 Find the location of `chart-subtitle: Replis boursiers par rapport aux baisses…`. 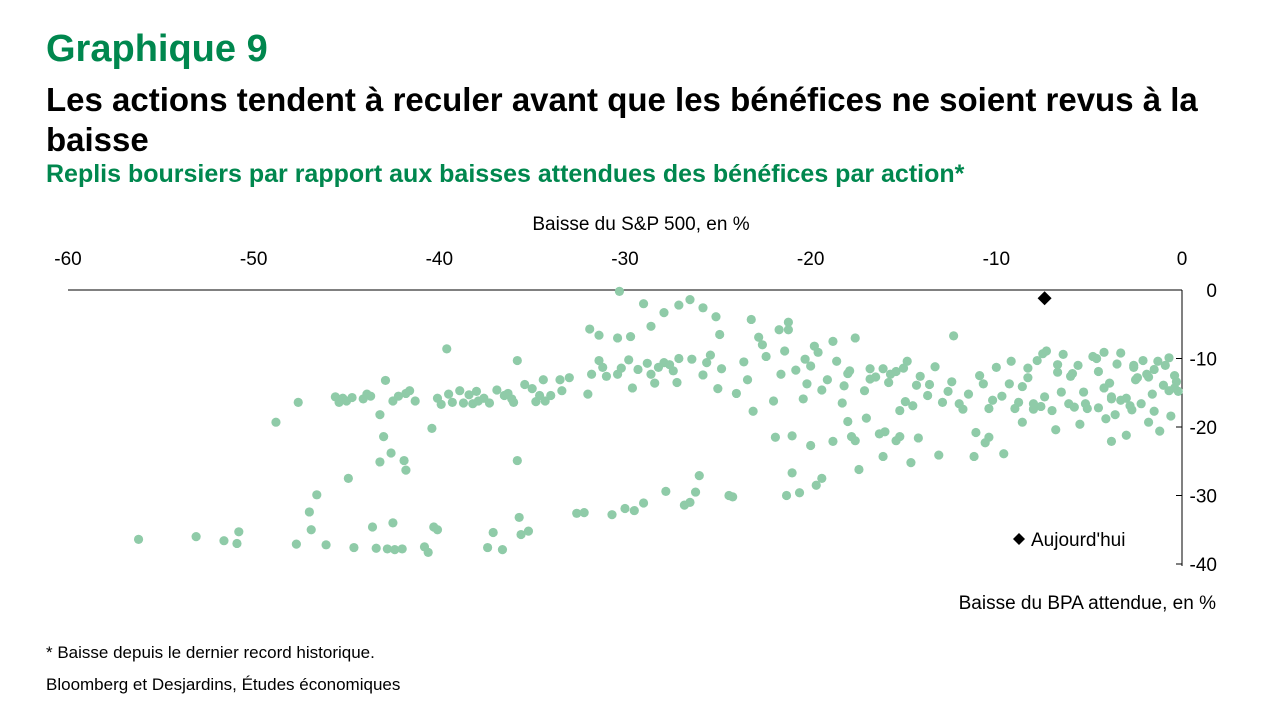

chart-subtitle: Replis boursiers par rapport aux baisses… is located at coordinates (505, 174).